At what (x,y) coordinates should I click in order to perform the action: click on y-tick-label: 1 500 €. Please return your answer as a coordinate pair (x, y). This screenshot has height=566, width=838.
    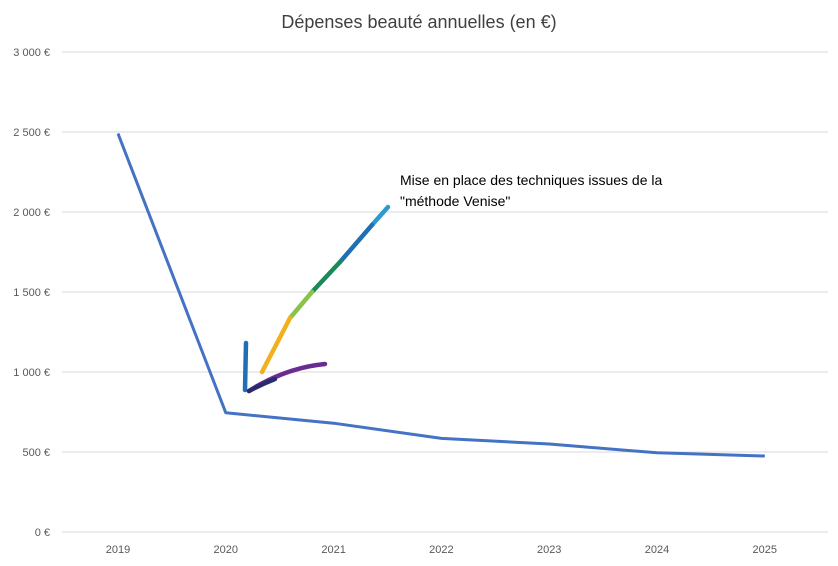
    Looking at the image, I should click on (31, 293).